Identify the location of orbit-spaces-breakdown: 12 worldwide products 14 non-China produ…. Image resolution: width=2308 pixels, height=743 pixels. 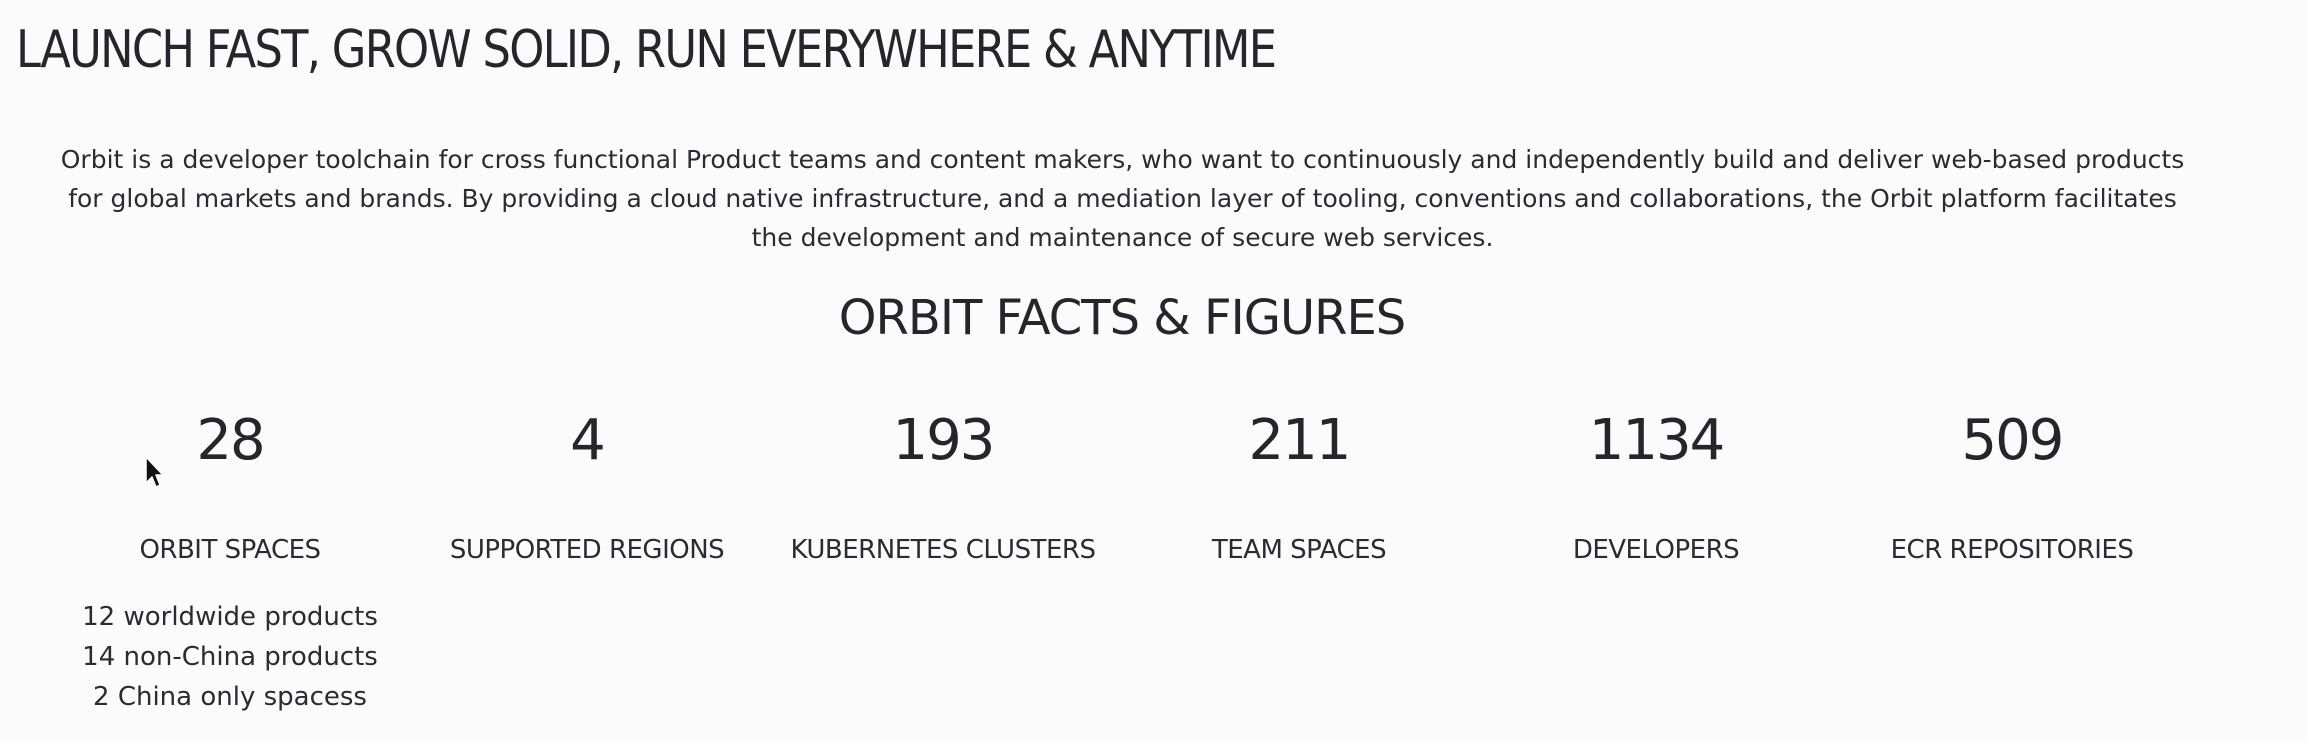
(230, 657).